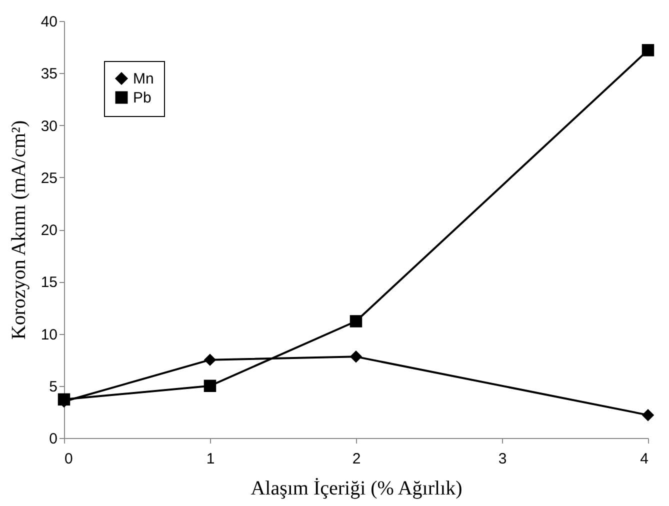 The image size is (669, 506). What do you see at coordinates (49, 126) in the screenshot?
I see `y-tick-label: 30` at bounding box center [49, 126].